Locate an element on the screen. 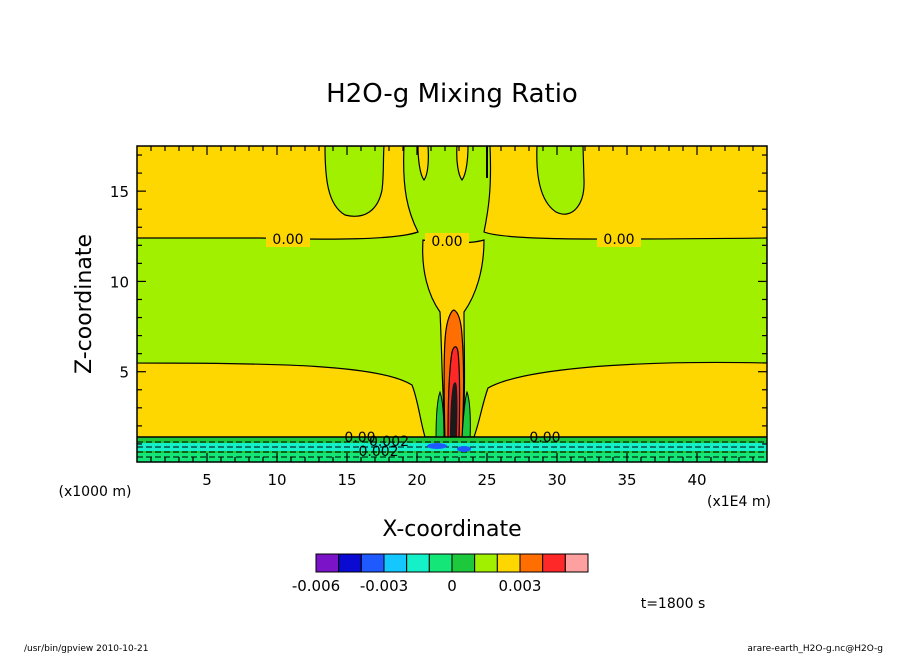 The width and height of the screenshot is (904, 654). y-axis-unit: (x1000 m) is located at coordinates (95, 492).